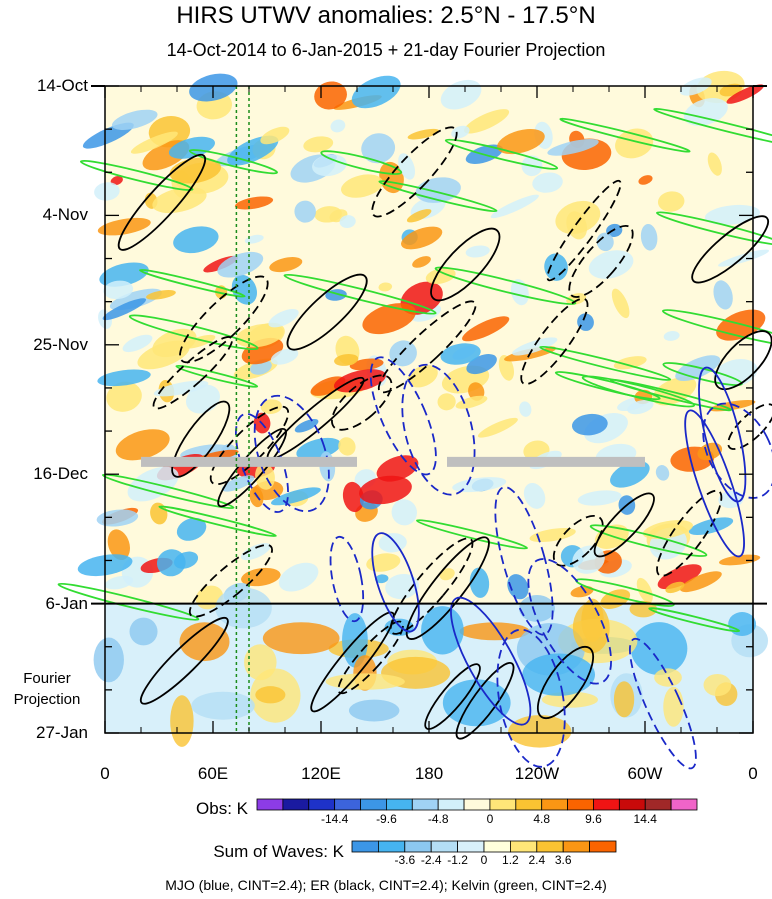  What do you see at coordinates (510, 860) in the screenshot?
I see `wave-colorbar-tick-label: 1.2` at bounding box center [510, 860].